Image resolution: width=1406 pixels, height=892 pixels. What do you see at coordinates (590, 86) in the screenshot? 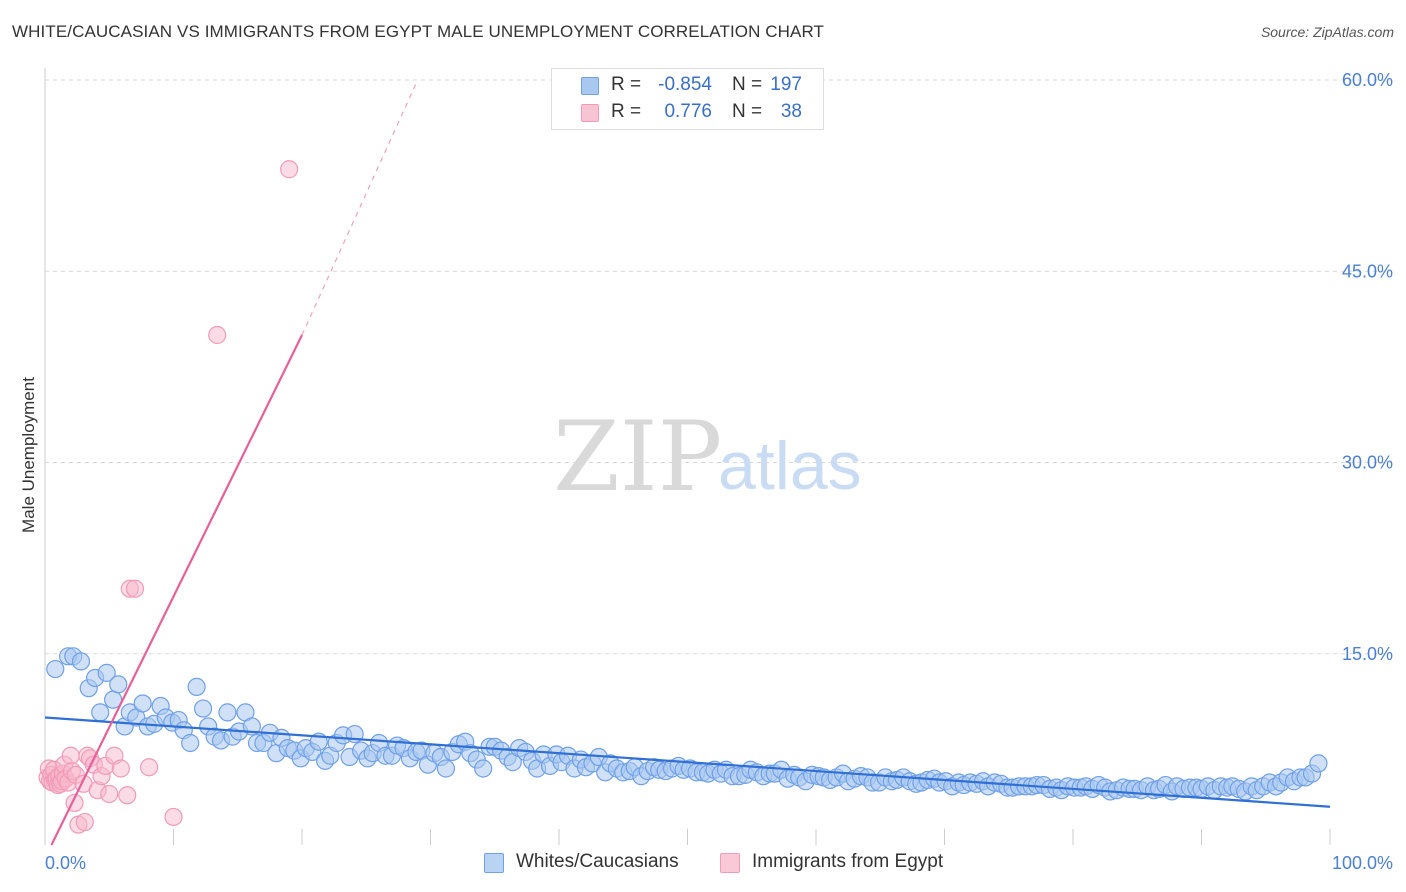
I see `legend-swatch-whites` at bounding box center [590, 86].